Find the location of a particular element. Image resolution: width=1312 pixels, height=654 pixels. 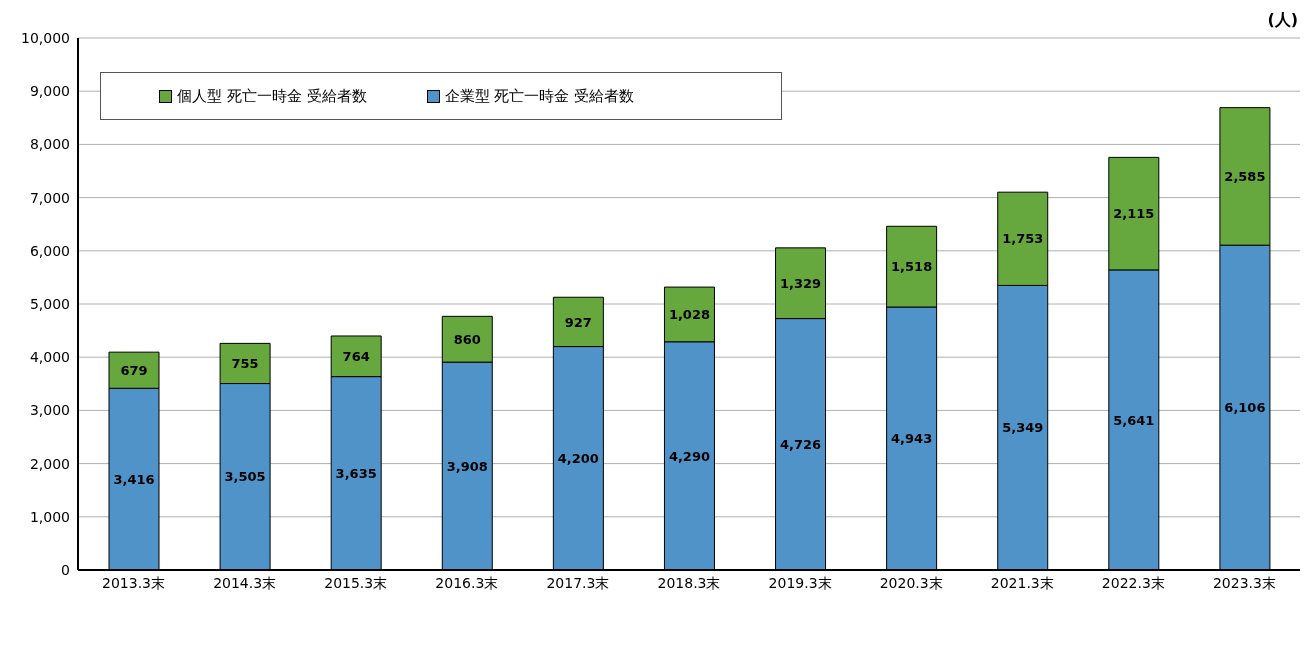

data-label: 2,115 is located at coordinates (1134, 214).